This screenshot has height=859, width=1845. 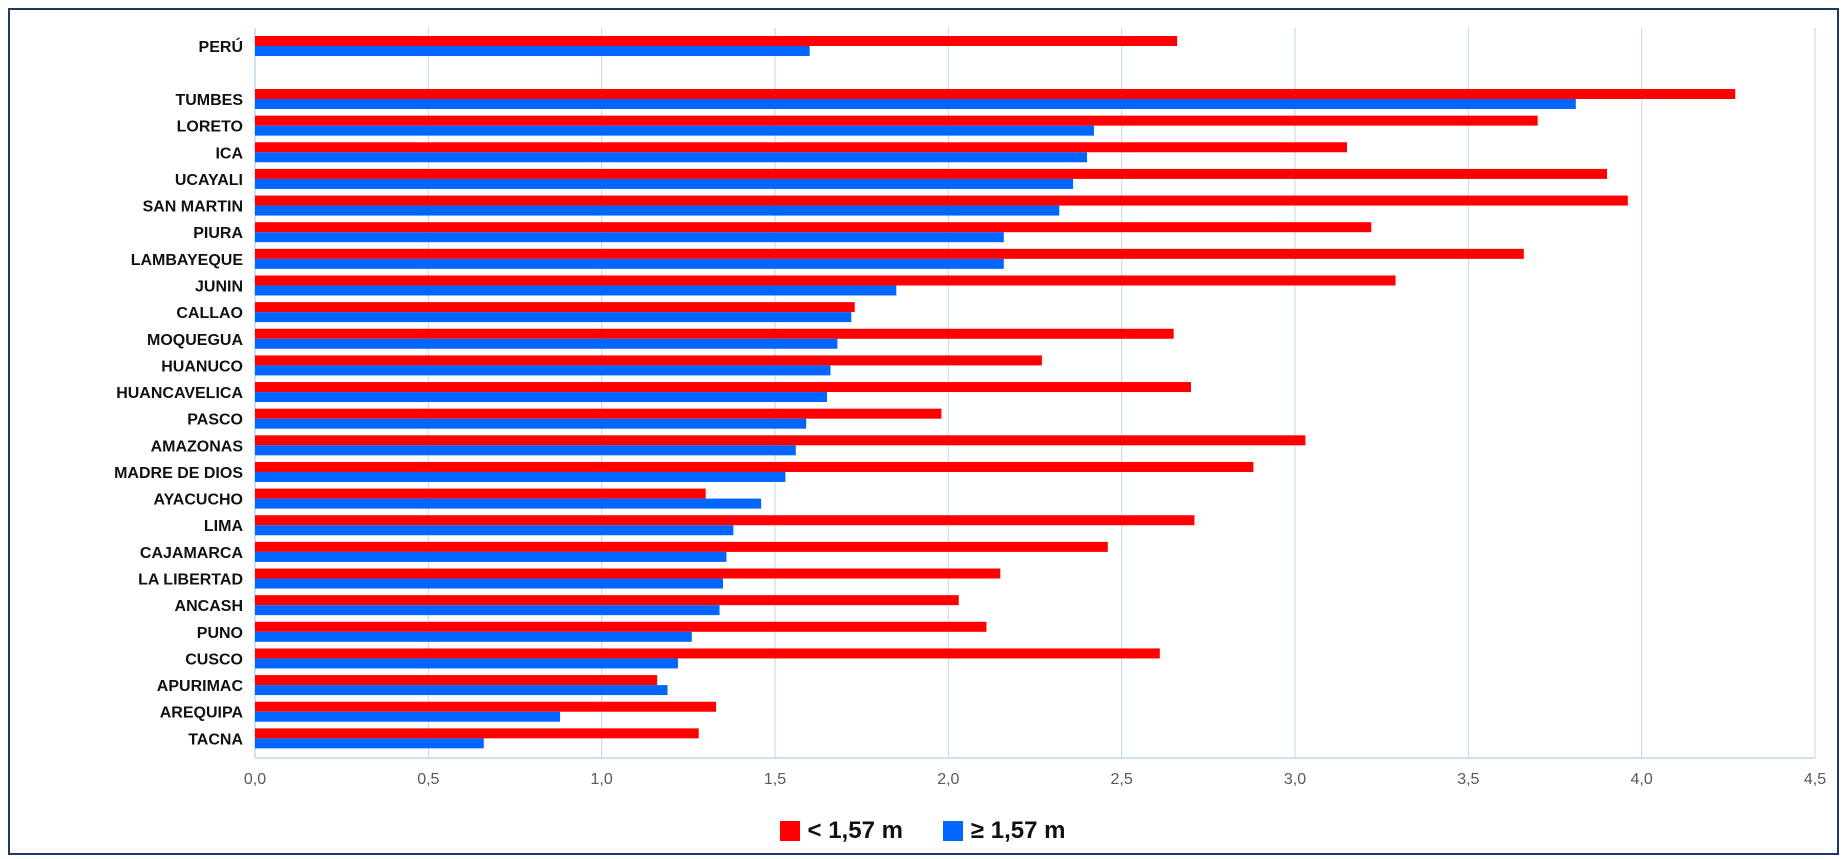 What do you see at coordinates (1642, 779) in the screenshot?
I see `x-tick-label: 4,0` at bounding box center [1642, 779].